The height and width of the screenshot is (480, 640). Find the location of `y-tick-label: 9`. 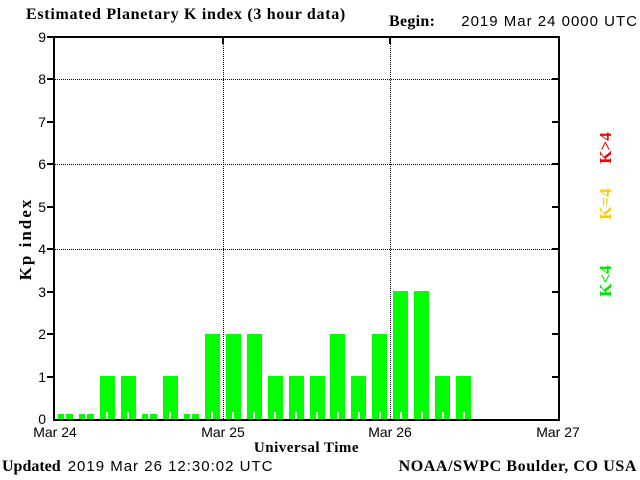

y-tick-label: 9 is located at coordinates (42, 36).